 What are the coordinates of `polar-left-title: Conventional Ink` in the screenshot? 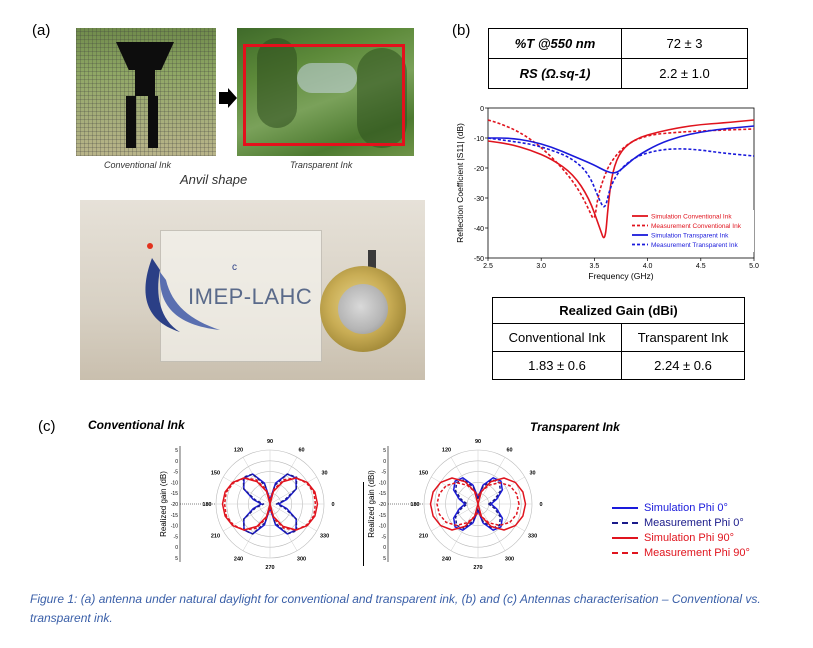 It's located at (136, 425).